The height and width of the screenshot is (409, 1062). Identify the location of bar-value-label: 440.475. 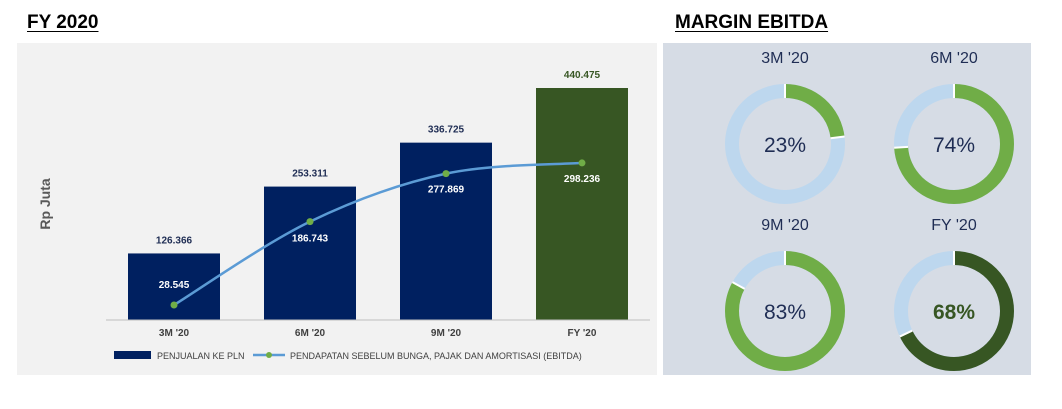
(582, 75).